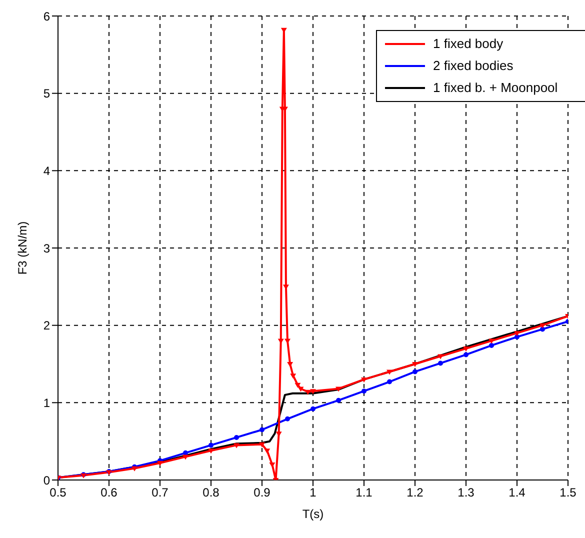  I want to click on y-tick-label: 6, so click(46, 16).